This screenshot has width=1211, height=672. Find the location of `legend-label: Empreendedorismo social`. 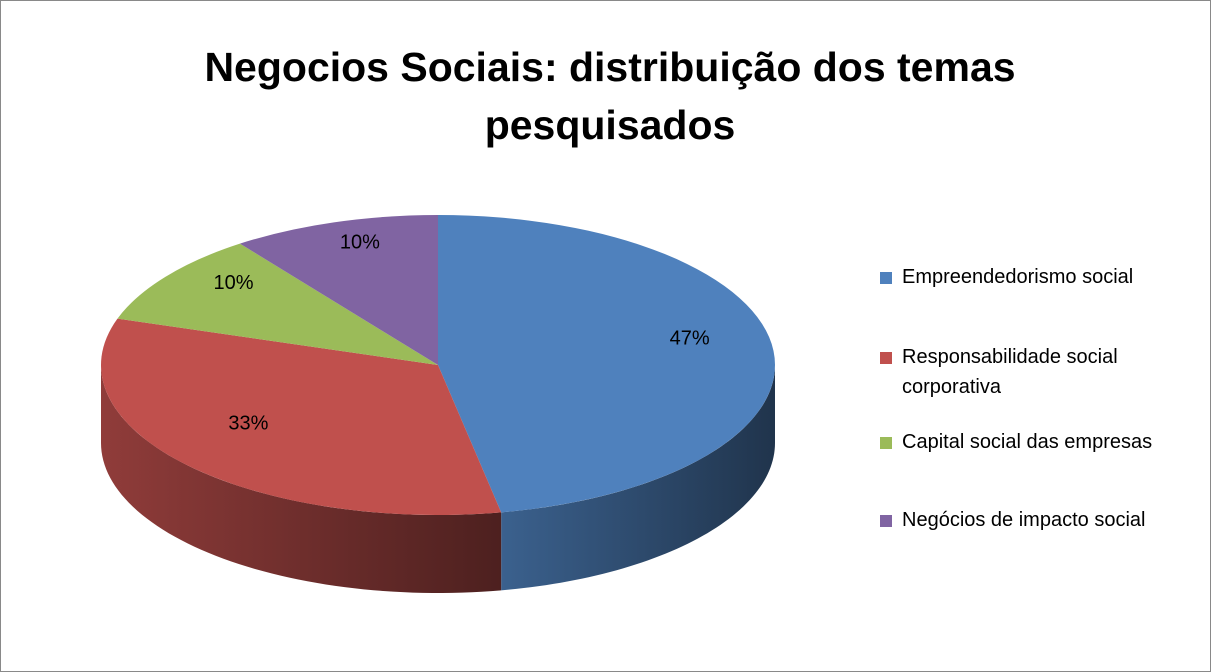

legend-label: Empreendedorismo social is located at coordinates (1018, 277).